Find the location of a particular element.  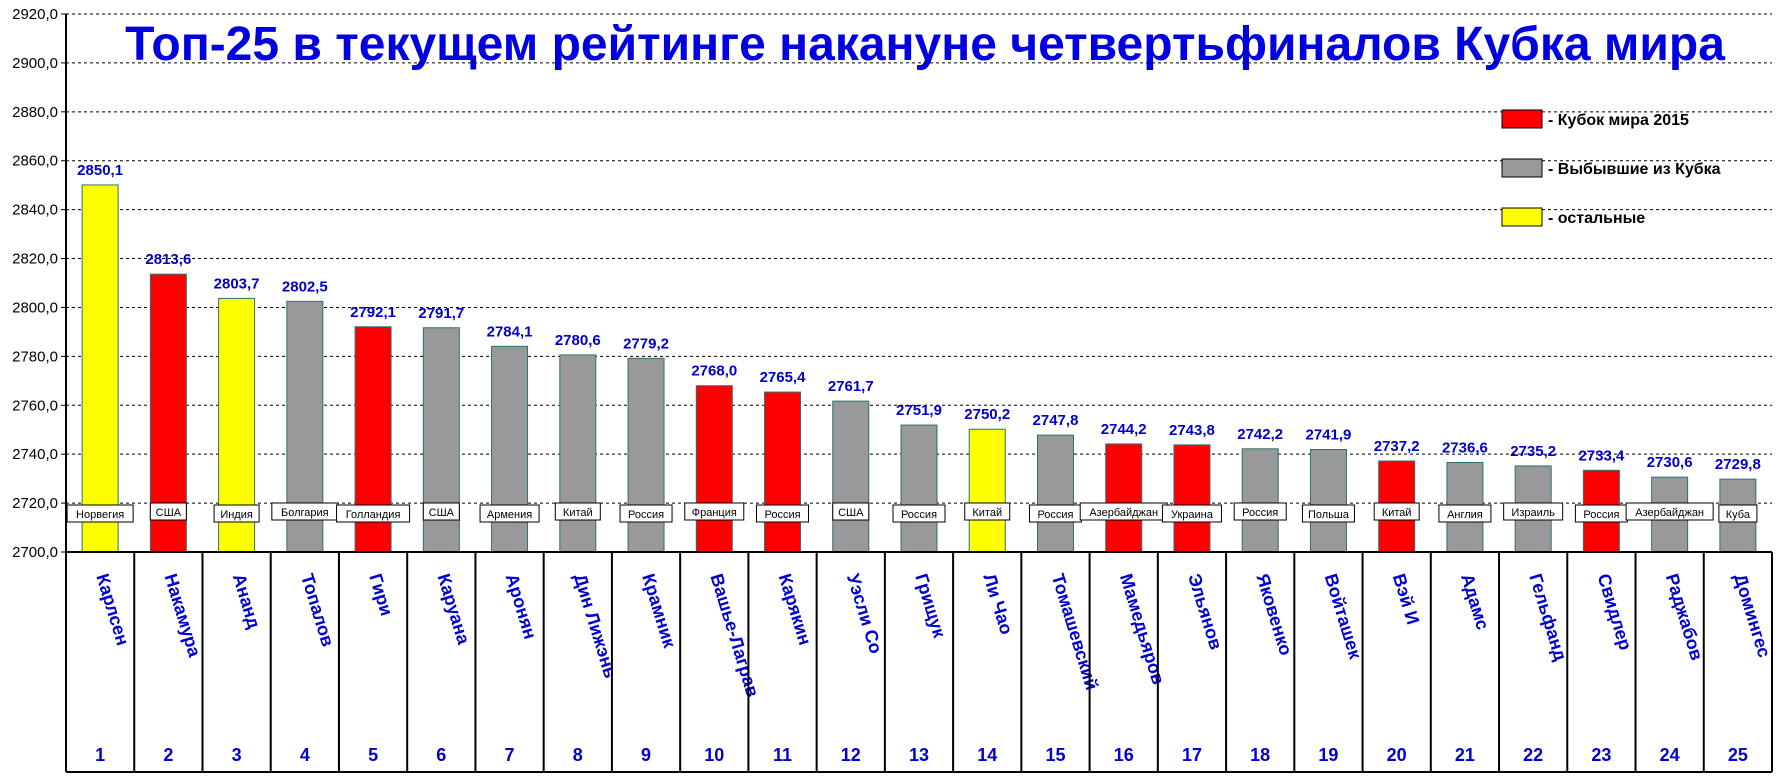

player-name: Вэй И is located at coordinates (1406, 599).